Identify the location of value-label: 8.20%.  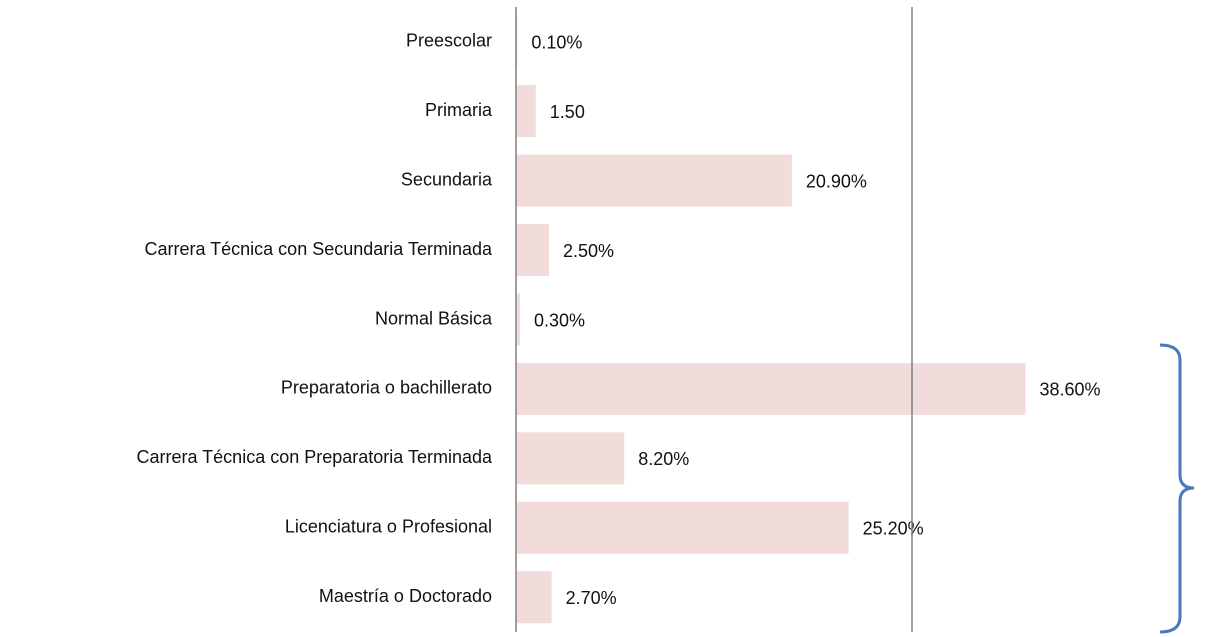
(663, 459).